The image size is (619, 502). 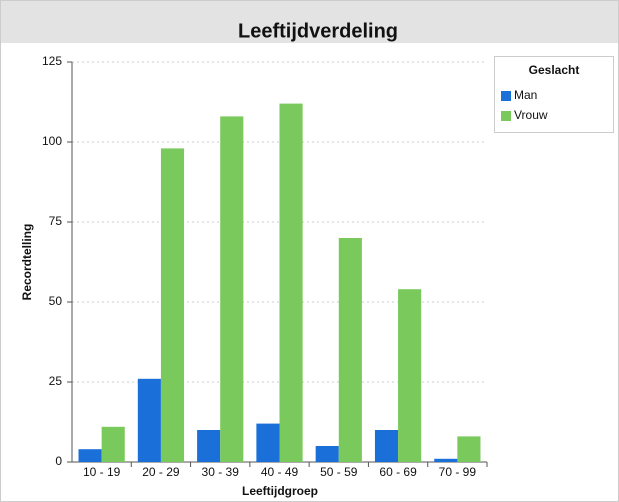 What do you see at coordinates (339, 472) in the screenshot?
I see `x-tick-label: 50 - 59` at bounding box center [339, 472].